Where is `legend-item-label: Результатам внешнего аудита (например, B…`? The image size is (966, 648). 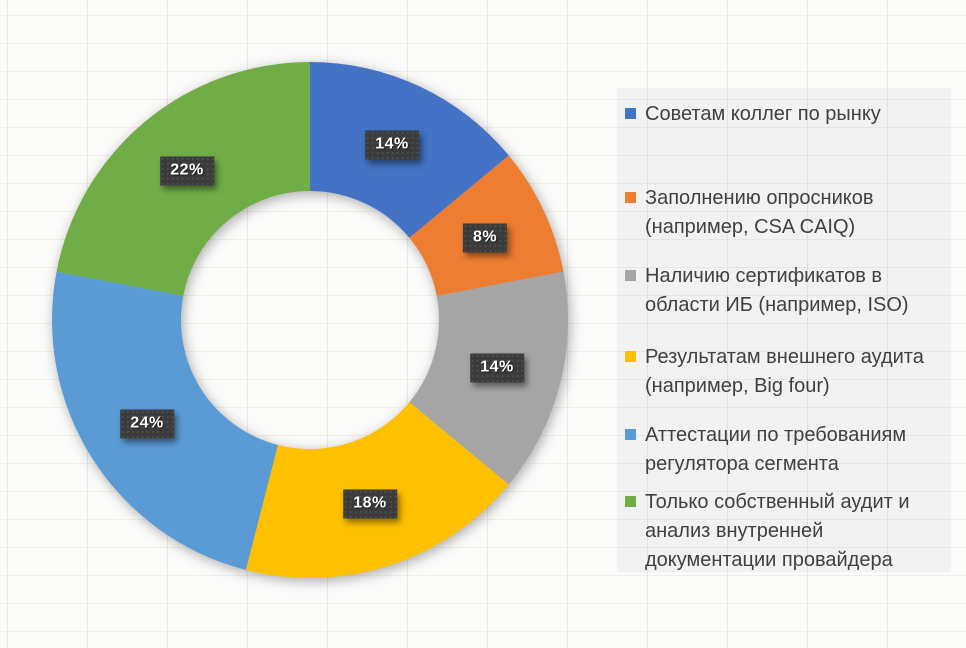 legend-item-label: Результатам внешнего аудита (например, B… is located at coordinates (784, 371).